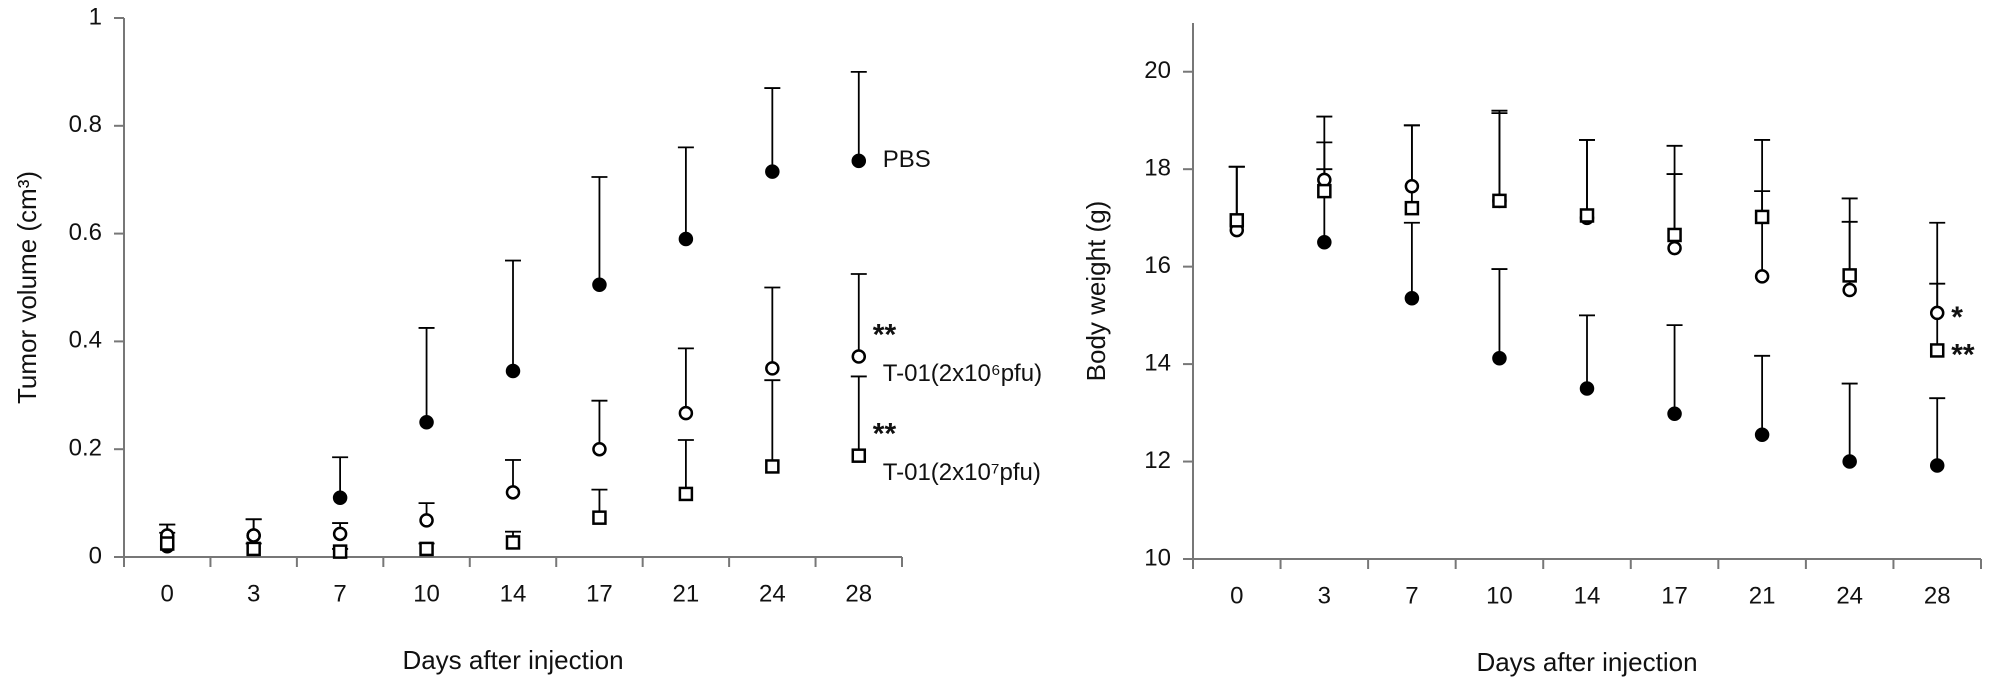 Image resolution: width=2000 pixels, height=684 pixels. Describe the element at coordinates (1157, 70) in the screenshot. I see `y-tick-label: 20` at that location.